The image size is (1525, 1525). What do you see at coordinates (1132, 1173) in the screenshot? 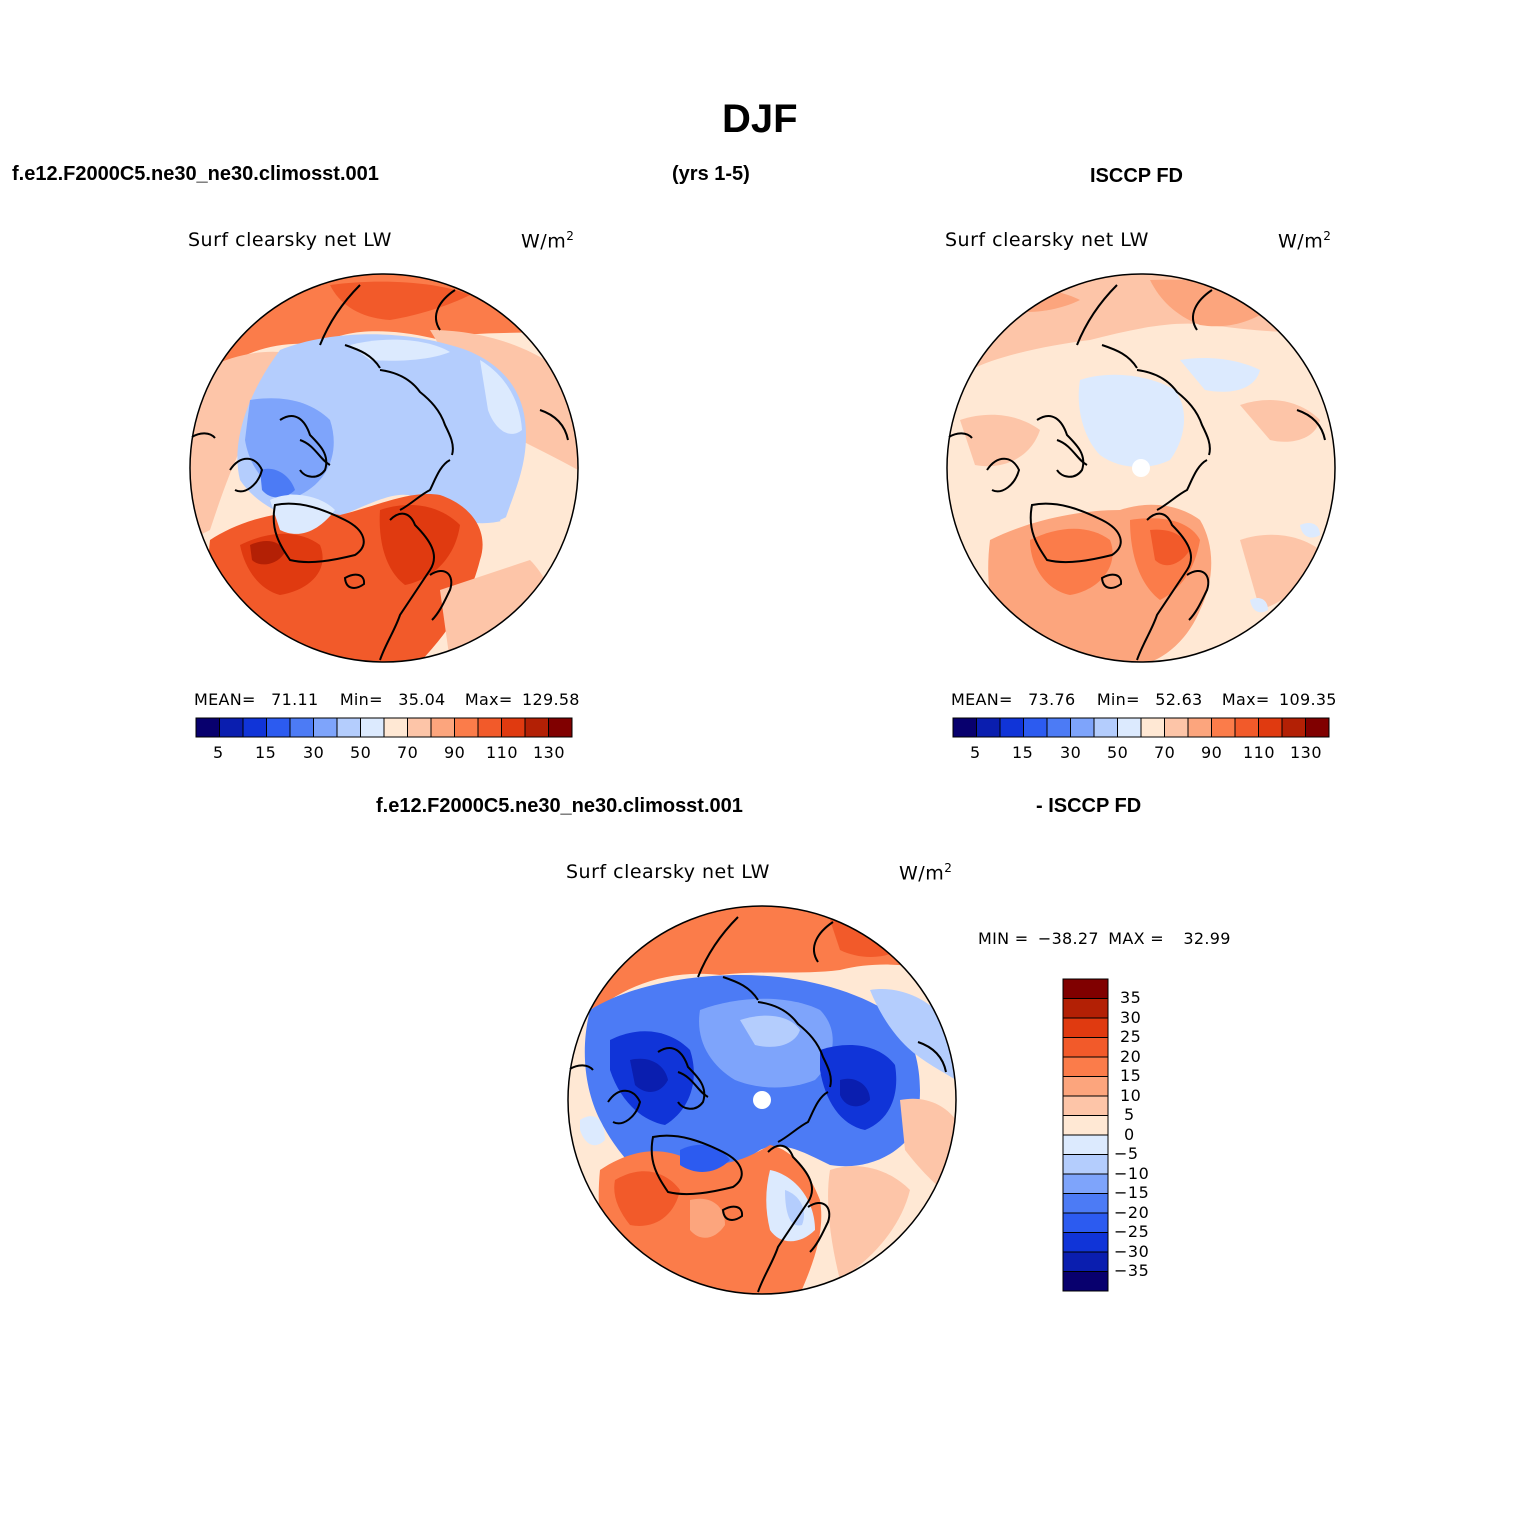
I see `panel3-colorbar-label: −10` at bounding box center [1132, 1173].